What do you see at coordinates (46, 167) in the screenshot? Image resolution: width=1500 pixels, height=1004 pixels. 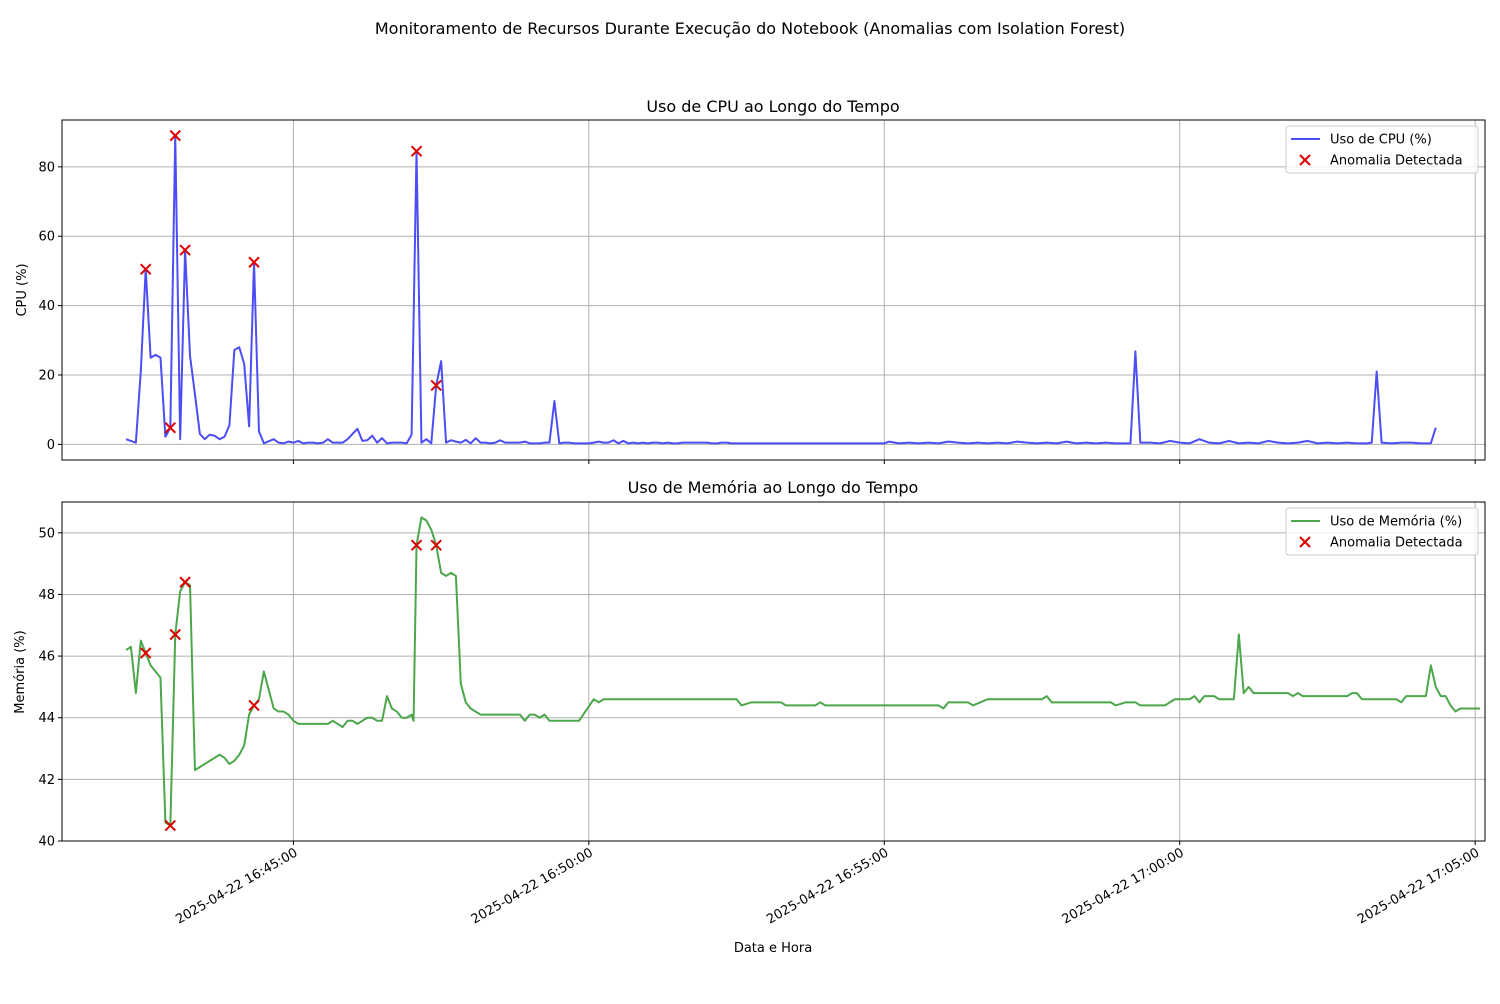 I see `cpu-y-tick-label: 80` at bounding box center [46, 167].